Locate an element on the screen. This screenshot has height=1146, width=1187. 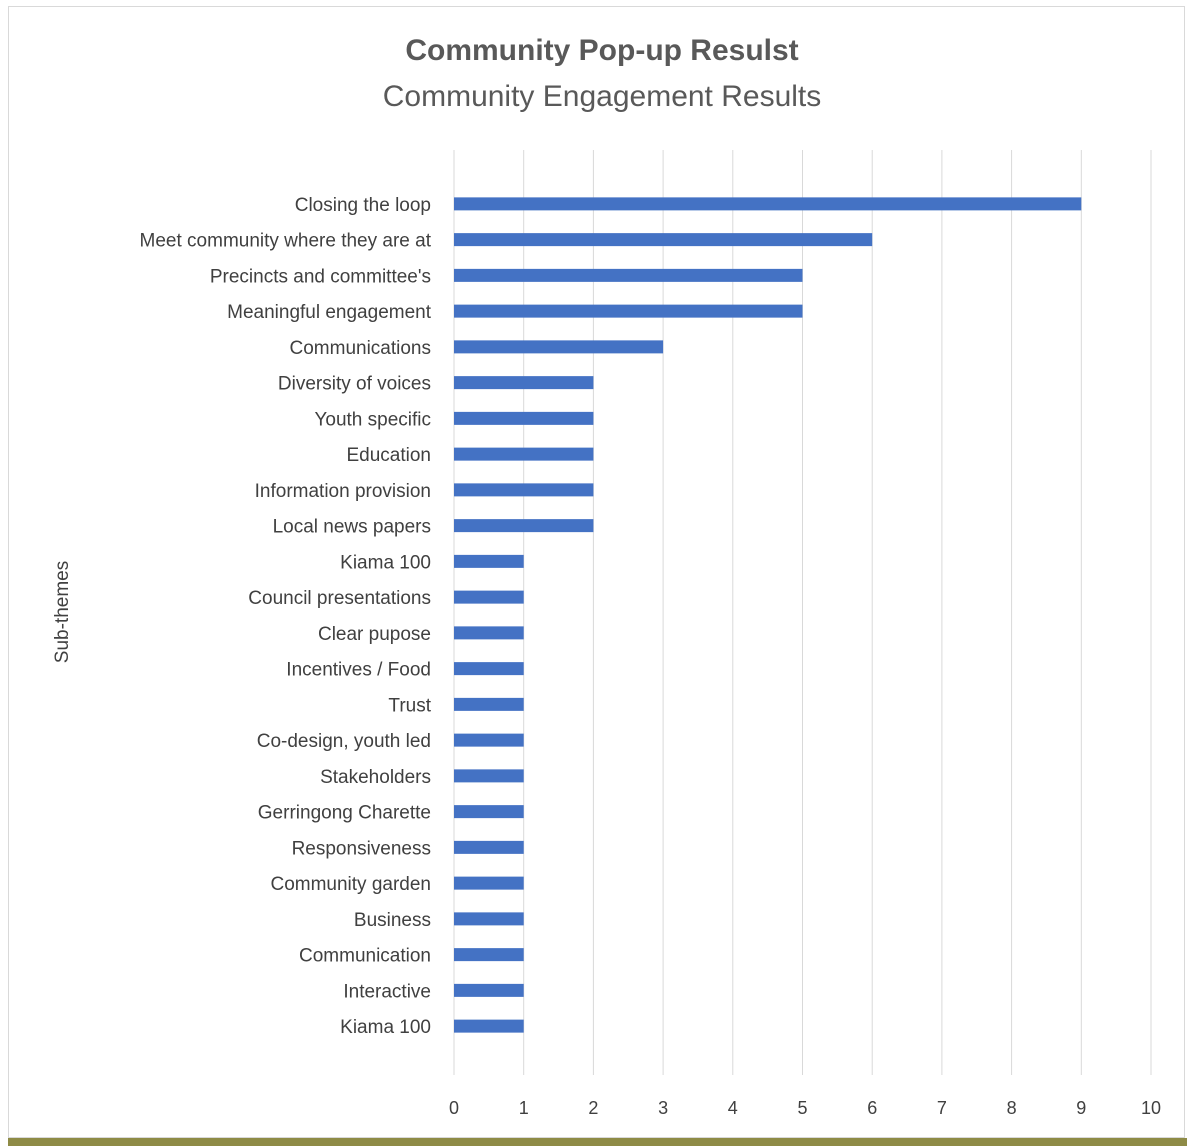
category-label: Community garden is located at coordinates (350, 884).